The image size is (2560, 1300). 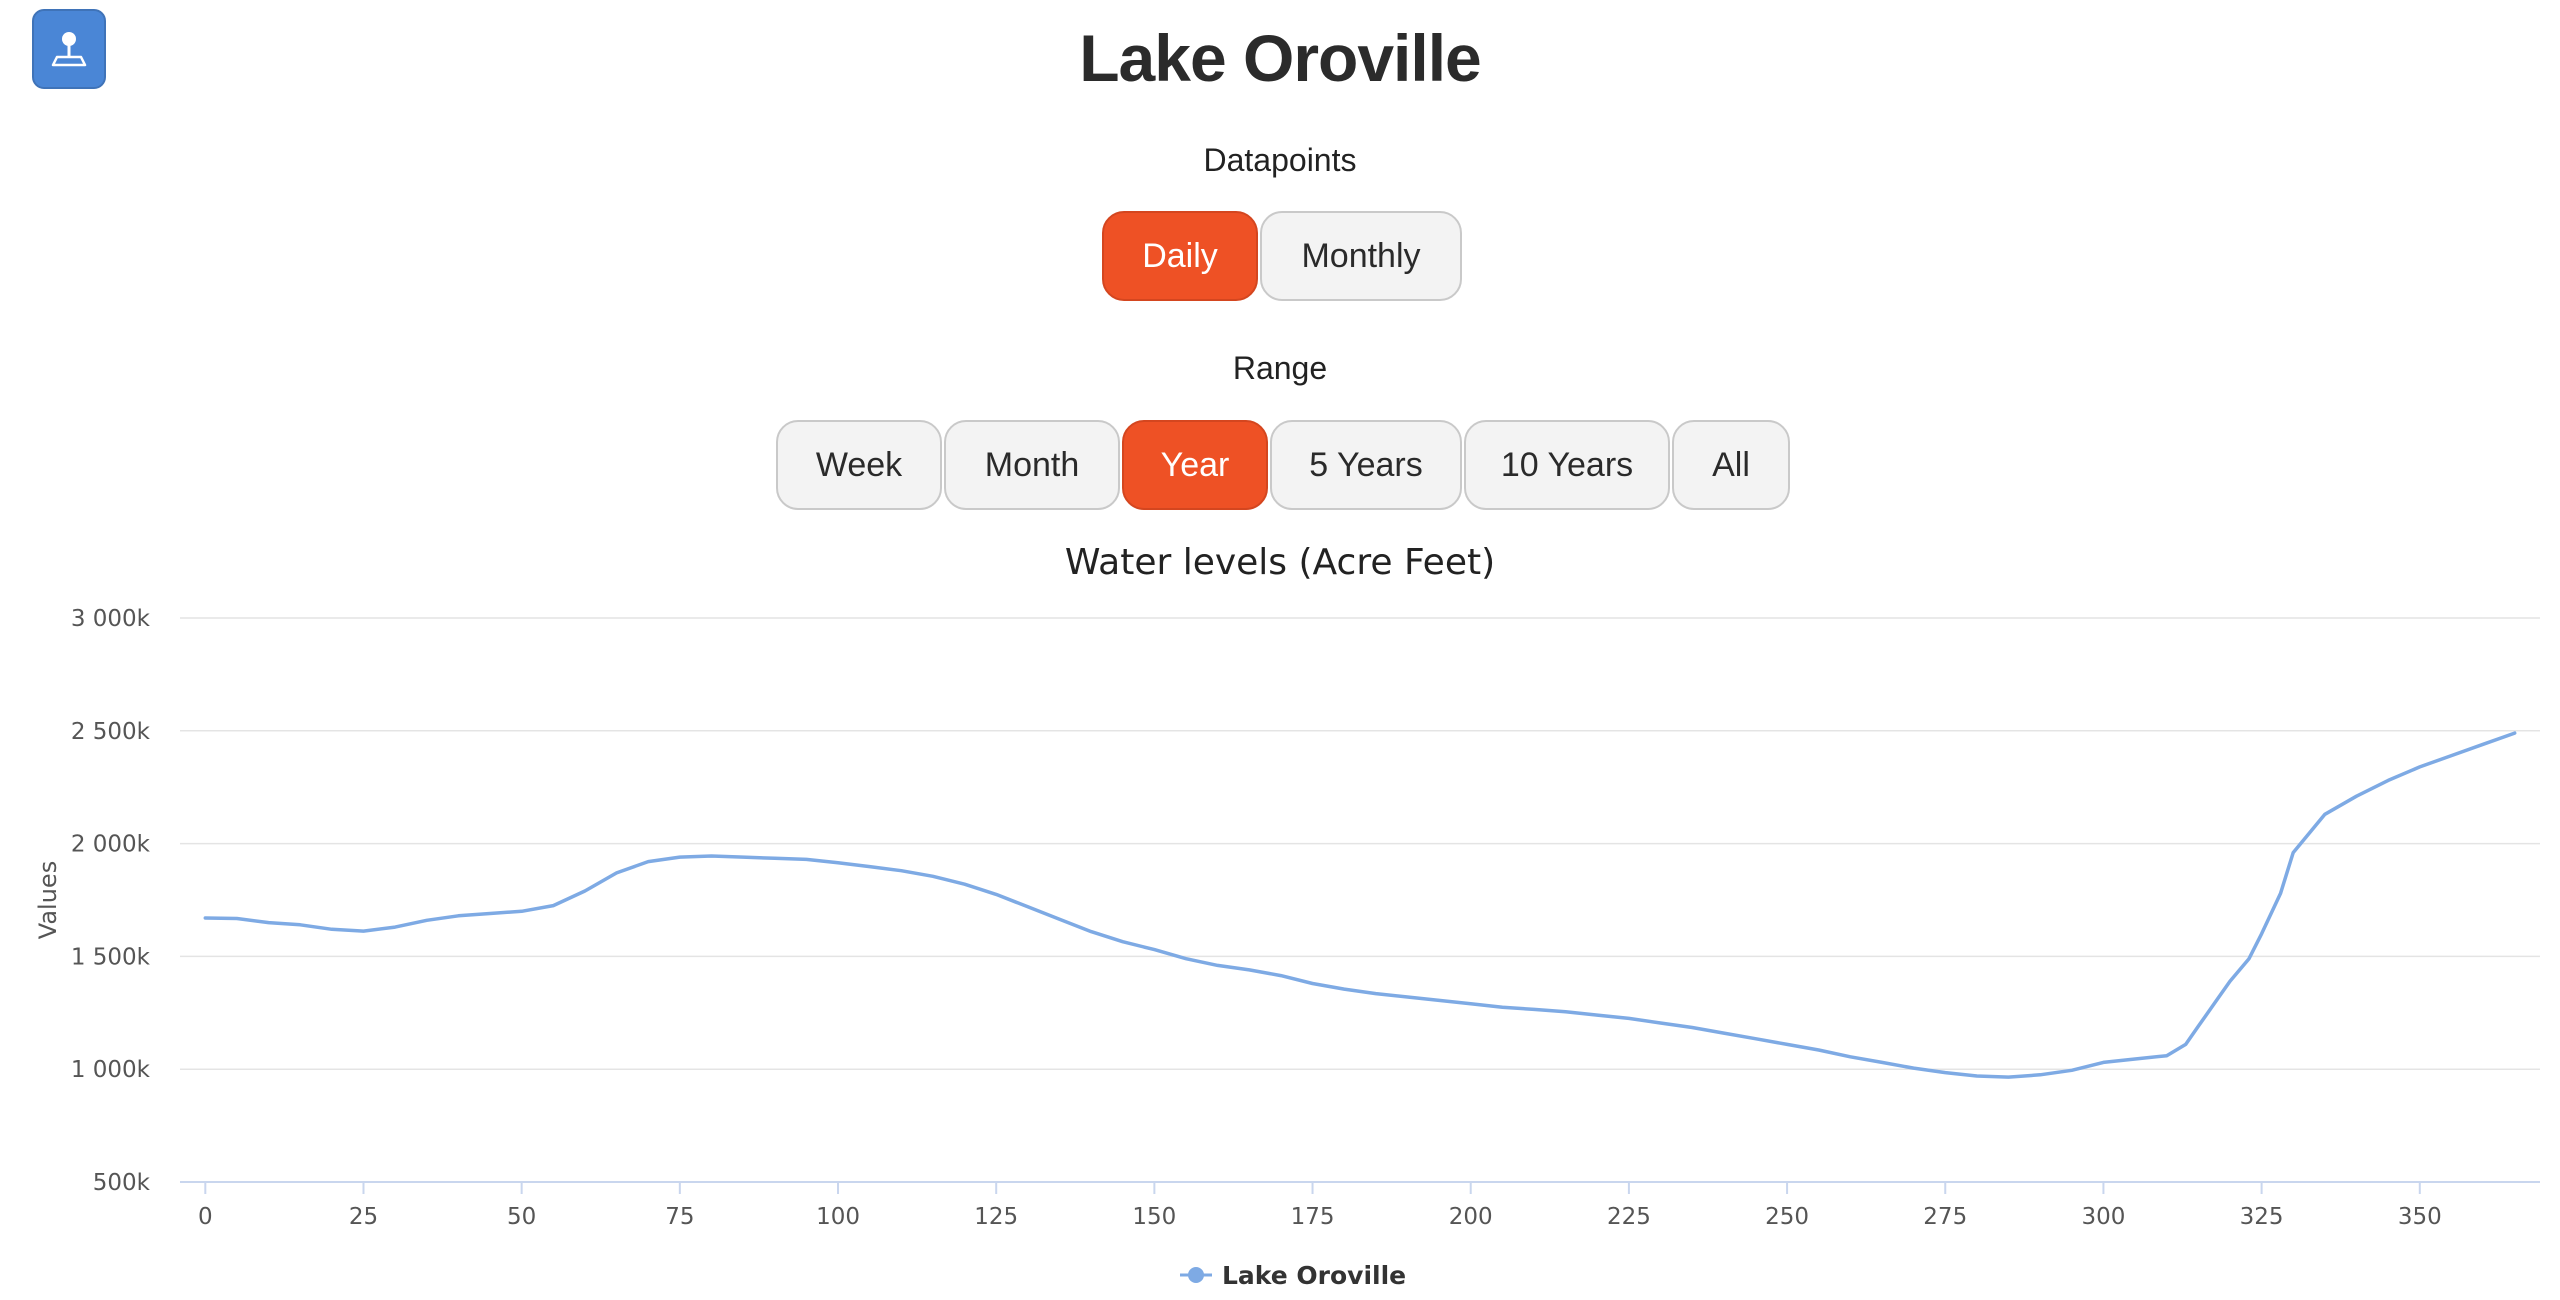 I want to click on range-5-years-button: 5 Years, so click(x=1366, y=465).